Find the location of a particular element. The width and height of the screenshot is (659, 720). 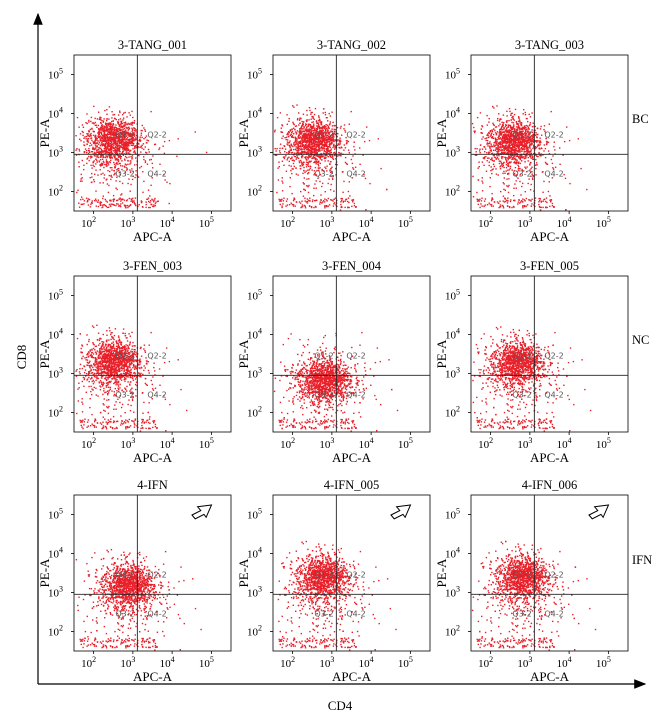

x-tick-exponent: 3 is located at coordinates (332, 219).